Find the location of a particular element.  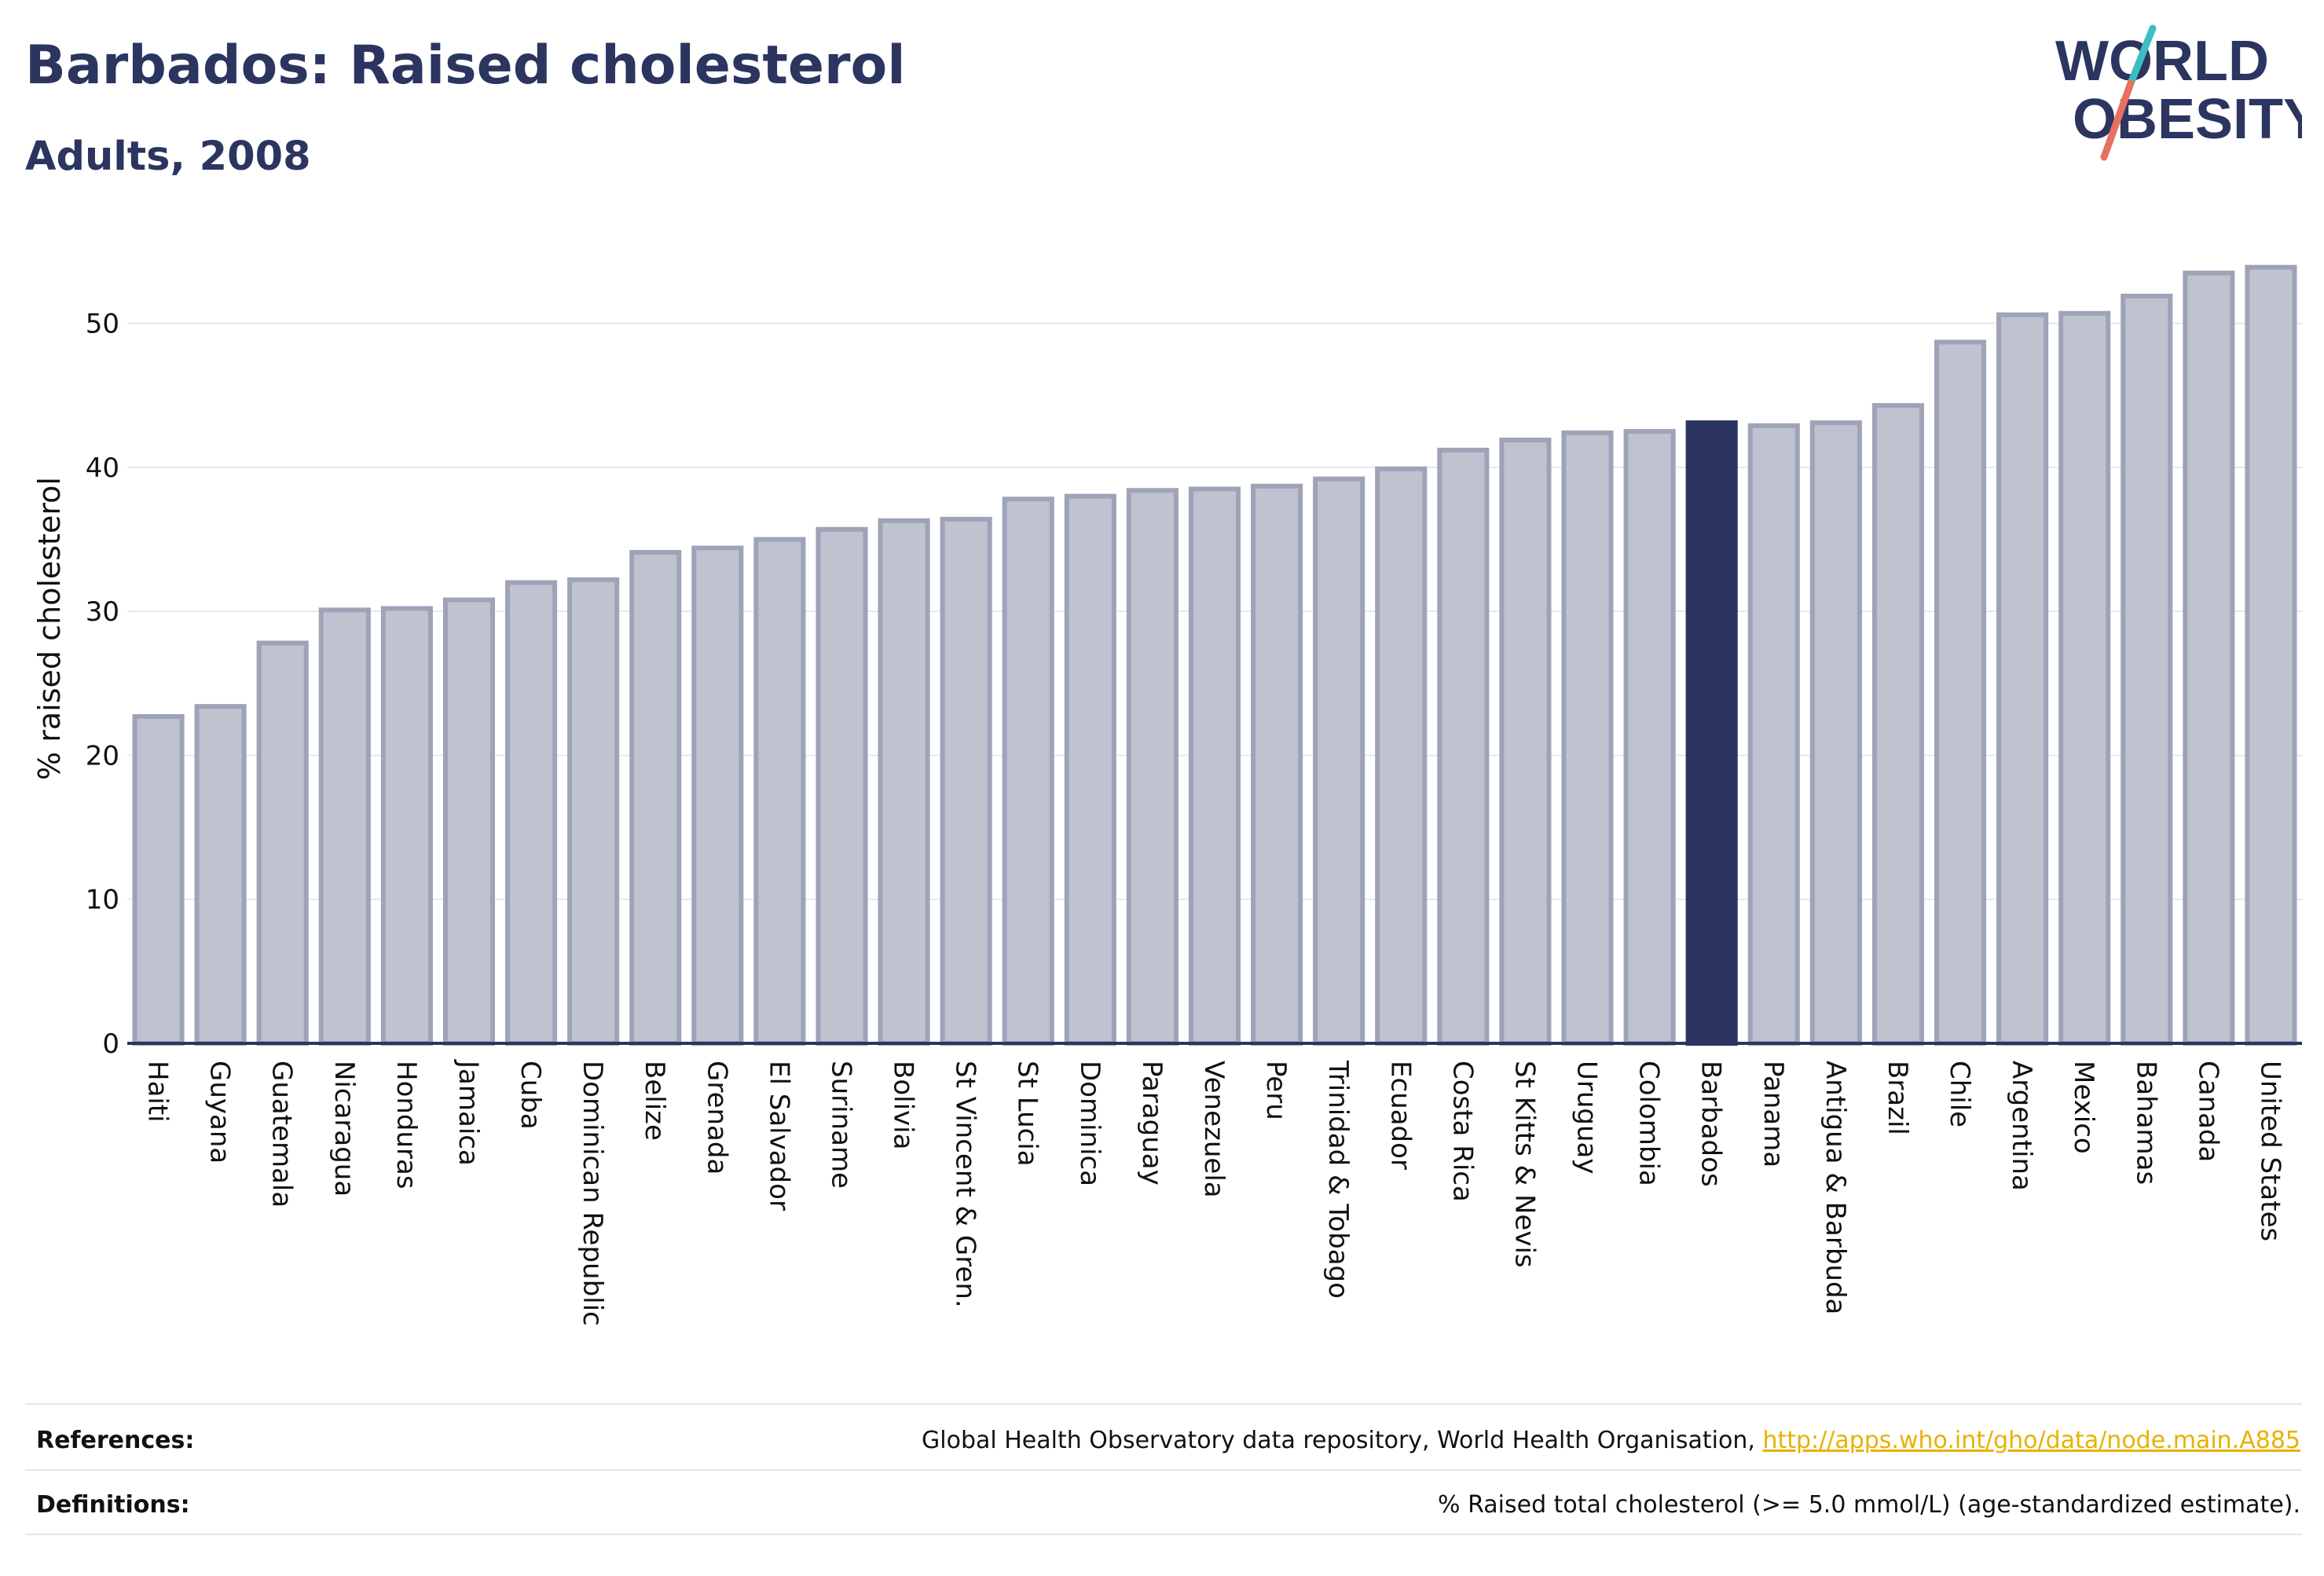

bar-bolivia is located at coordinates (904, 782).